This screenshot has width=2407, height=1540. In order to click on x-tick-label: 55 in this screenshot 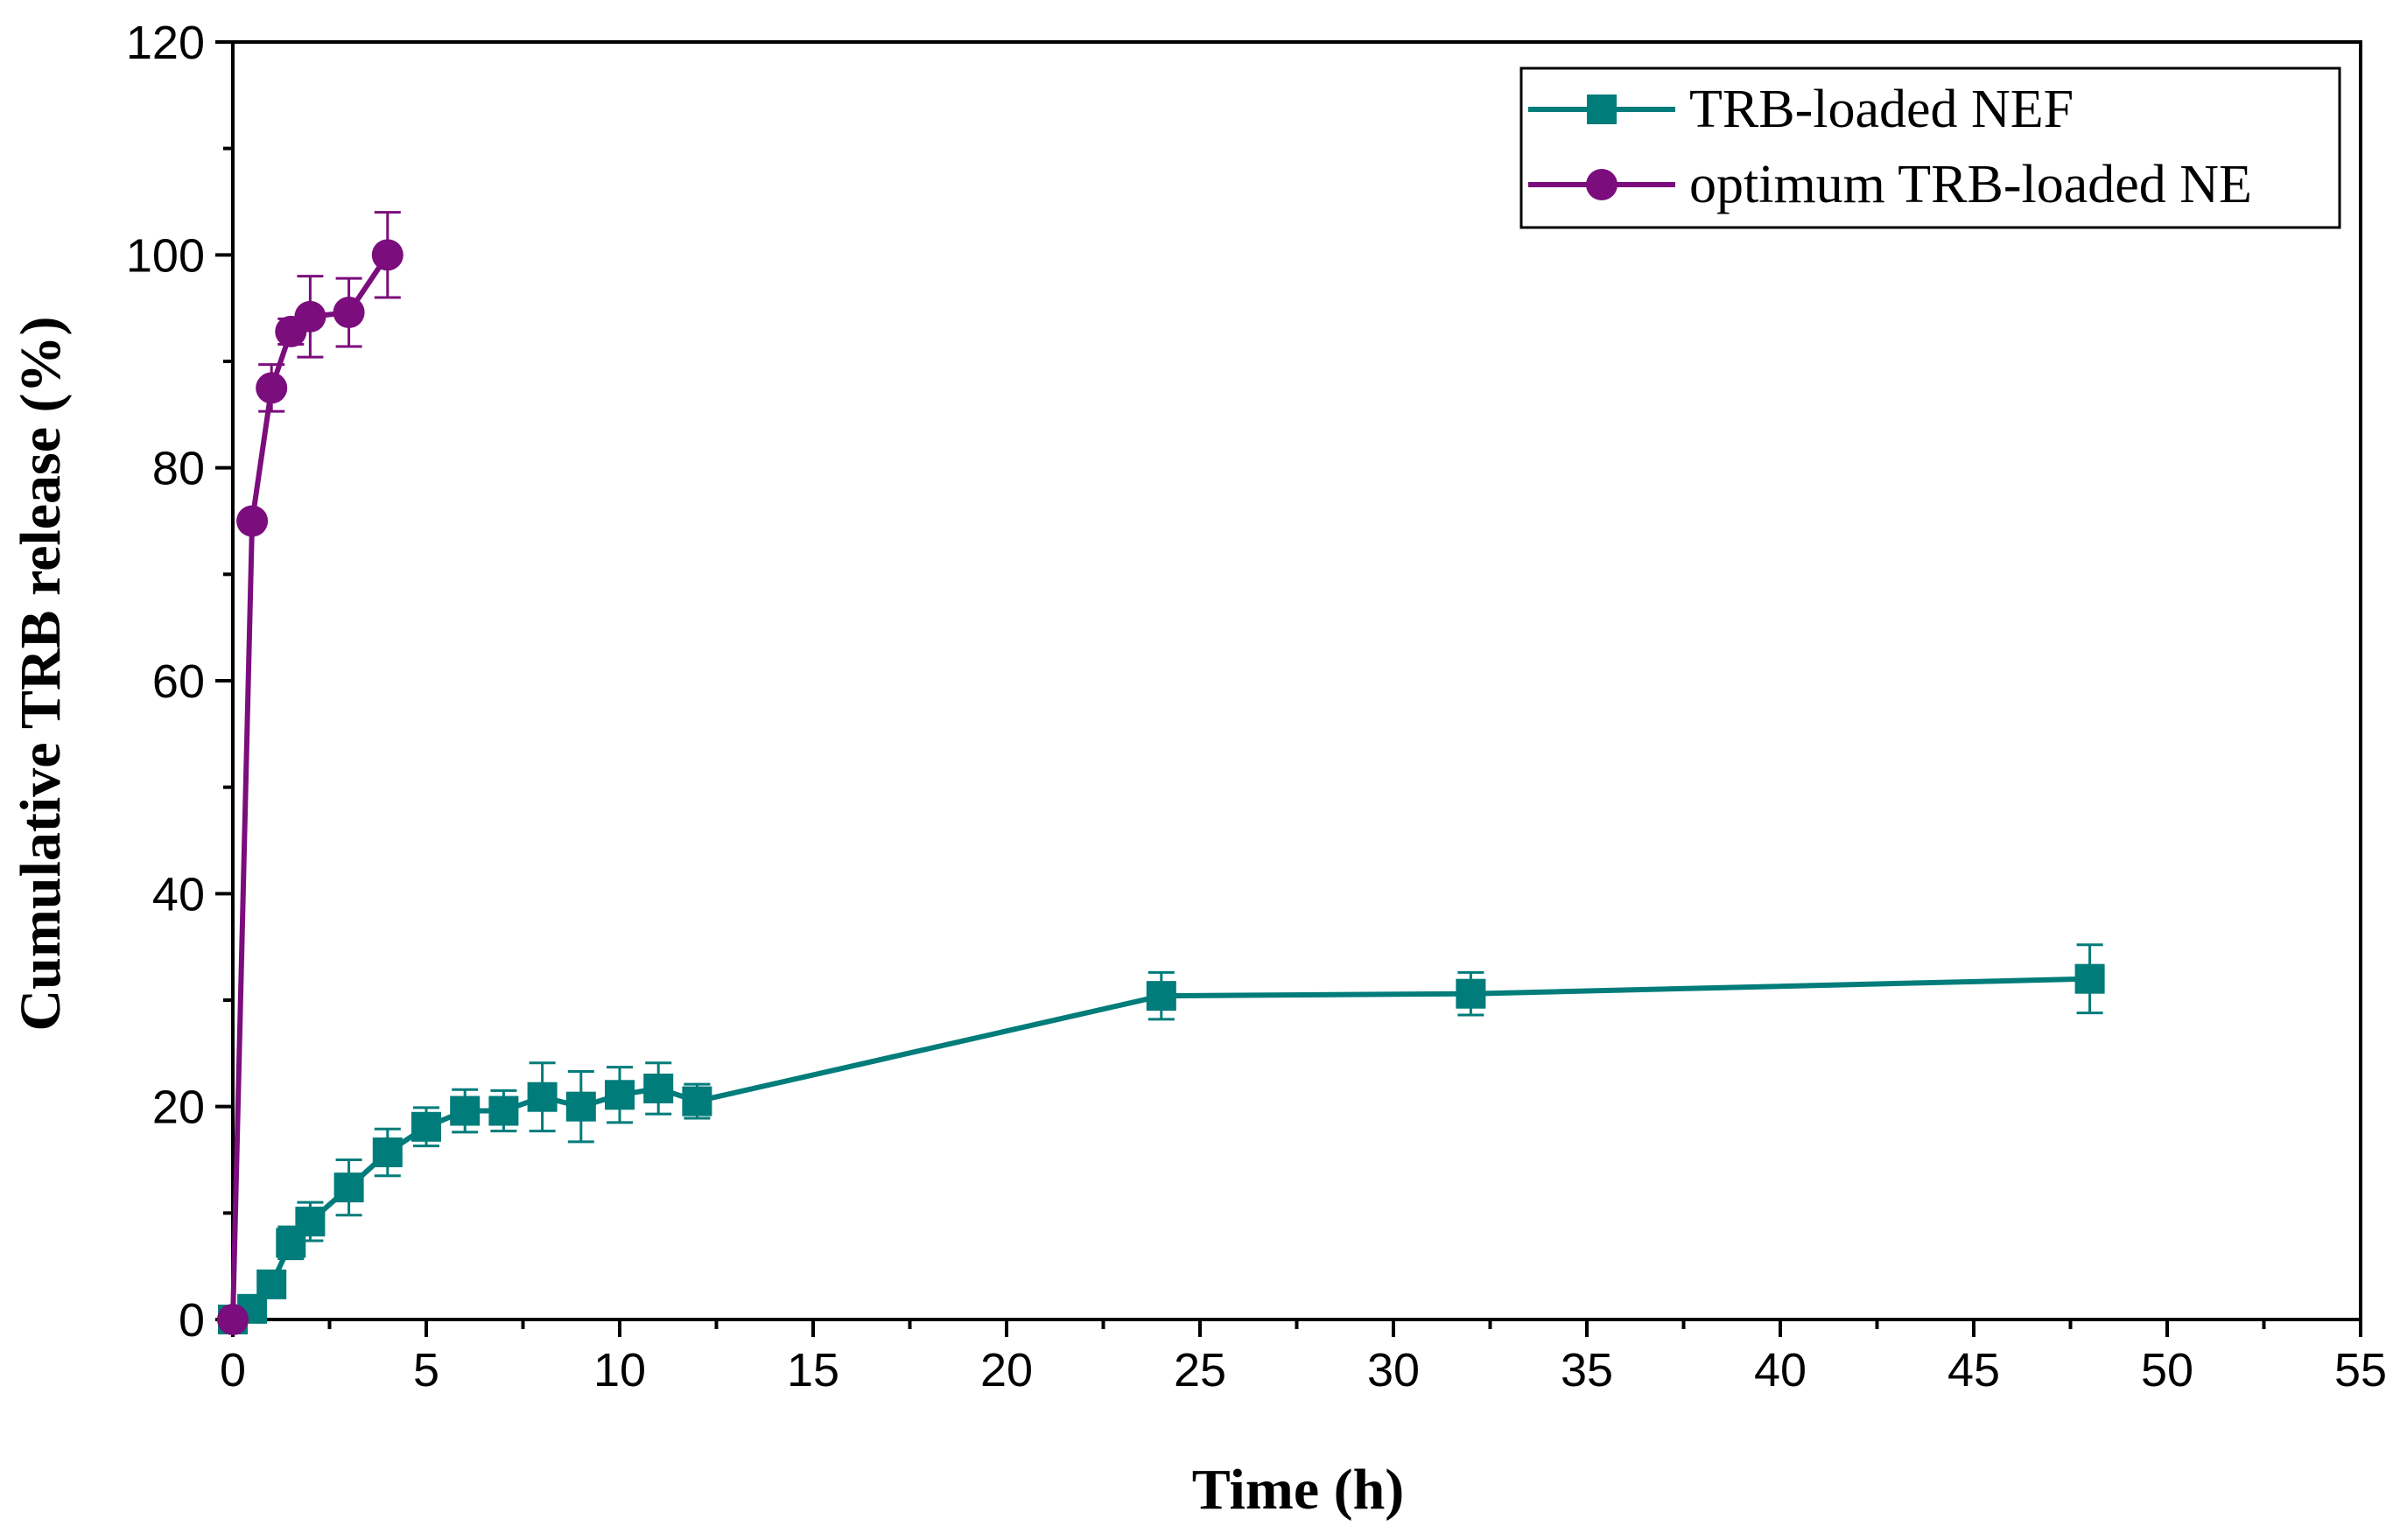, I will do `click(2360, 1370)`.